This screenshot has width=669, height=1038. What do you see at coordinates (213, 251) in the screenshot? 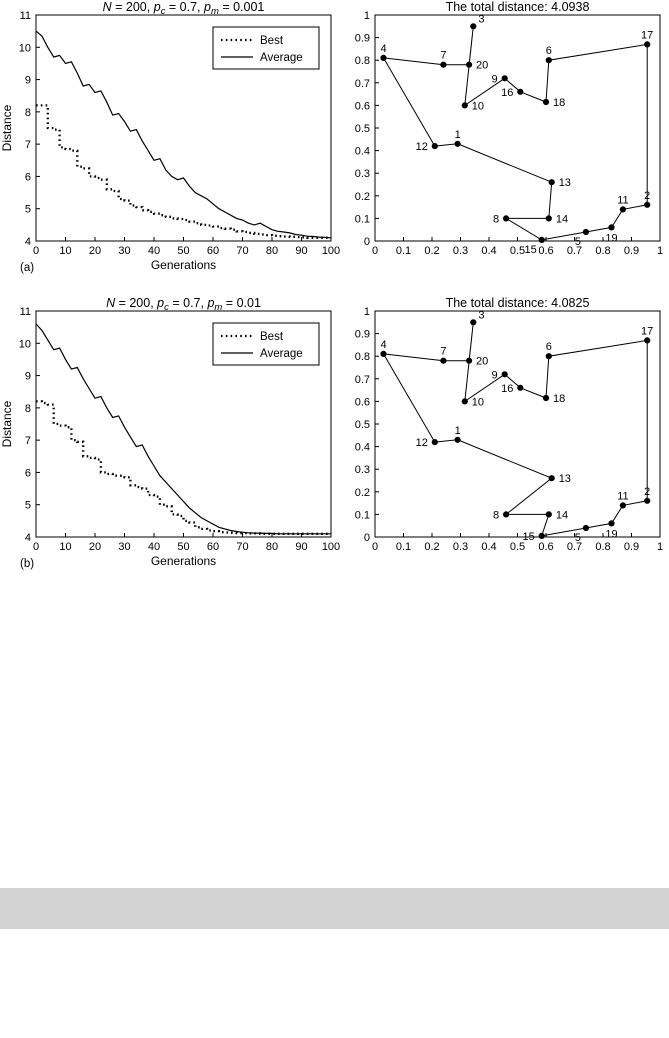
I see `x-tick-label: 60` at bounding box center [213, 251].